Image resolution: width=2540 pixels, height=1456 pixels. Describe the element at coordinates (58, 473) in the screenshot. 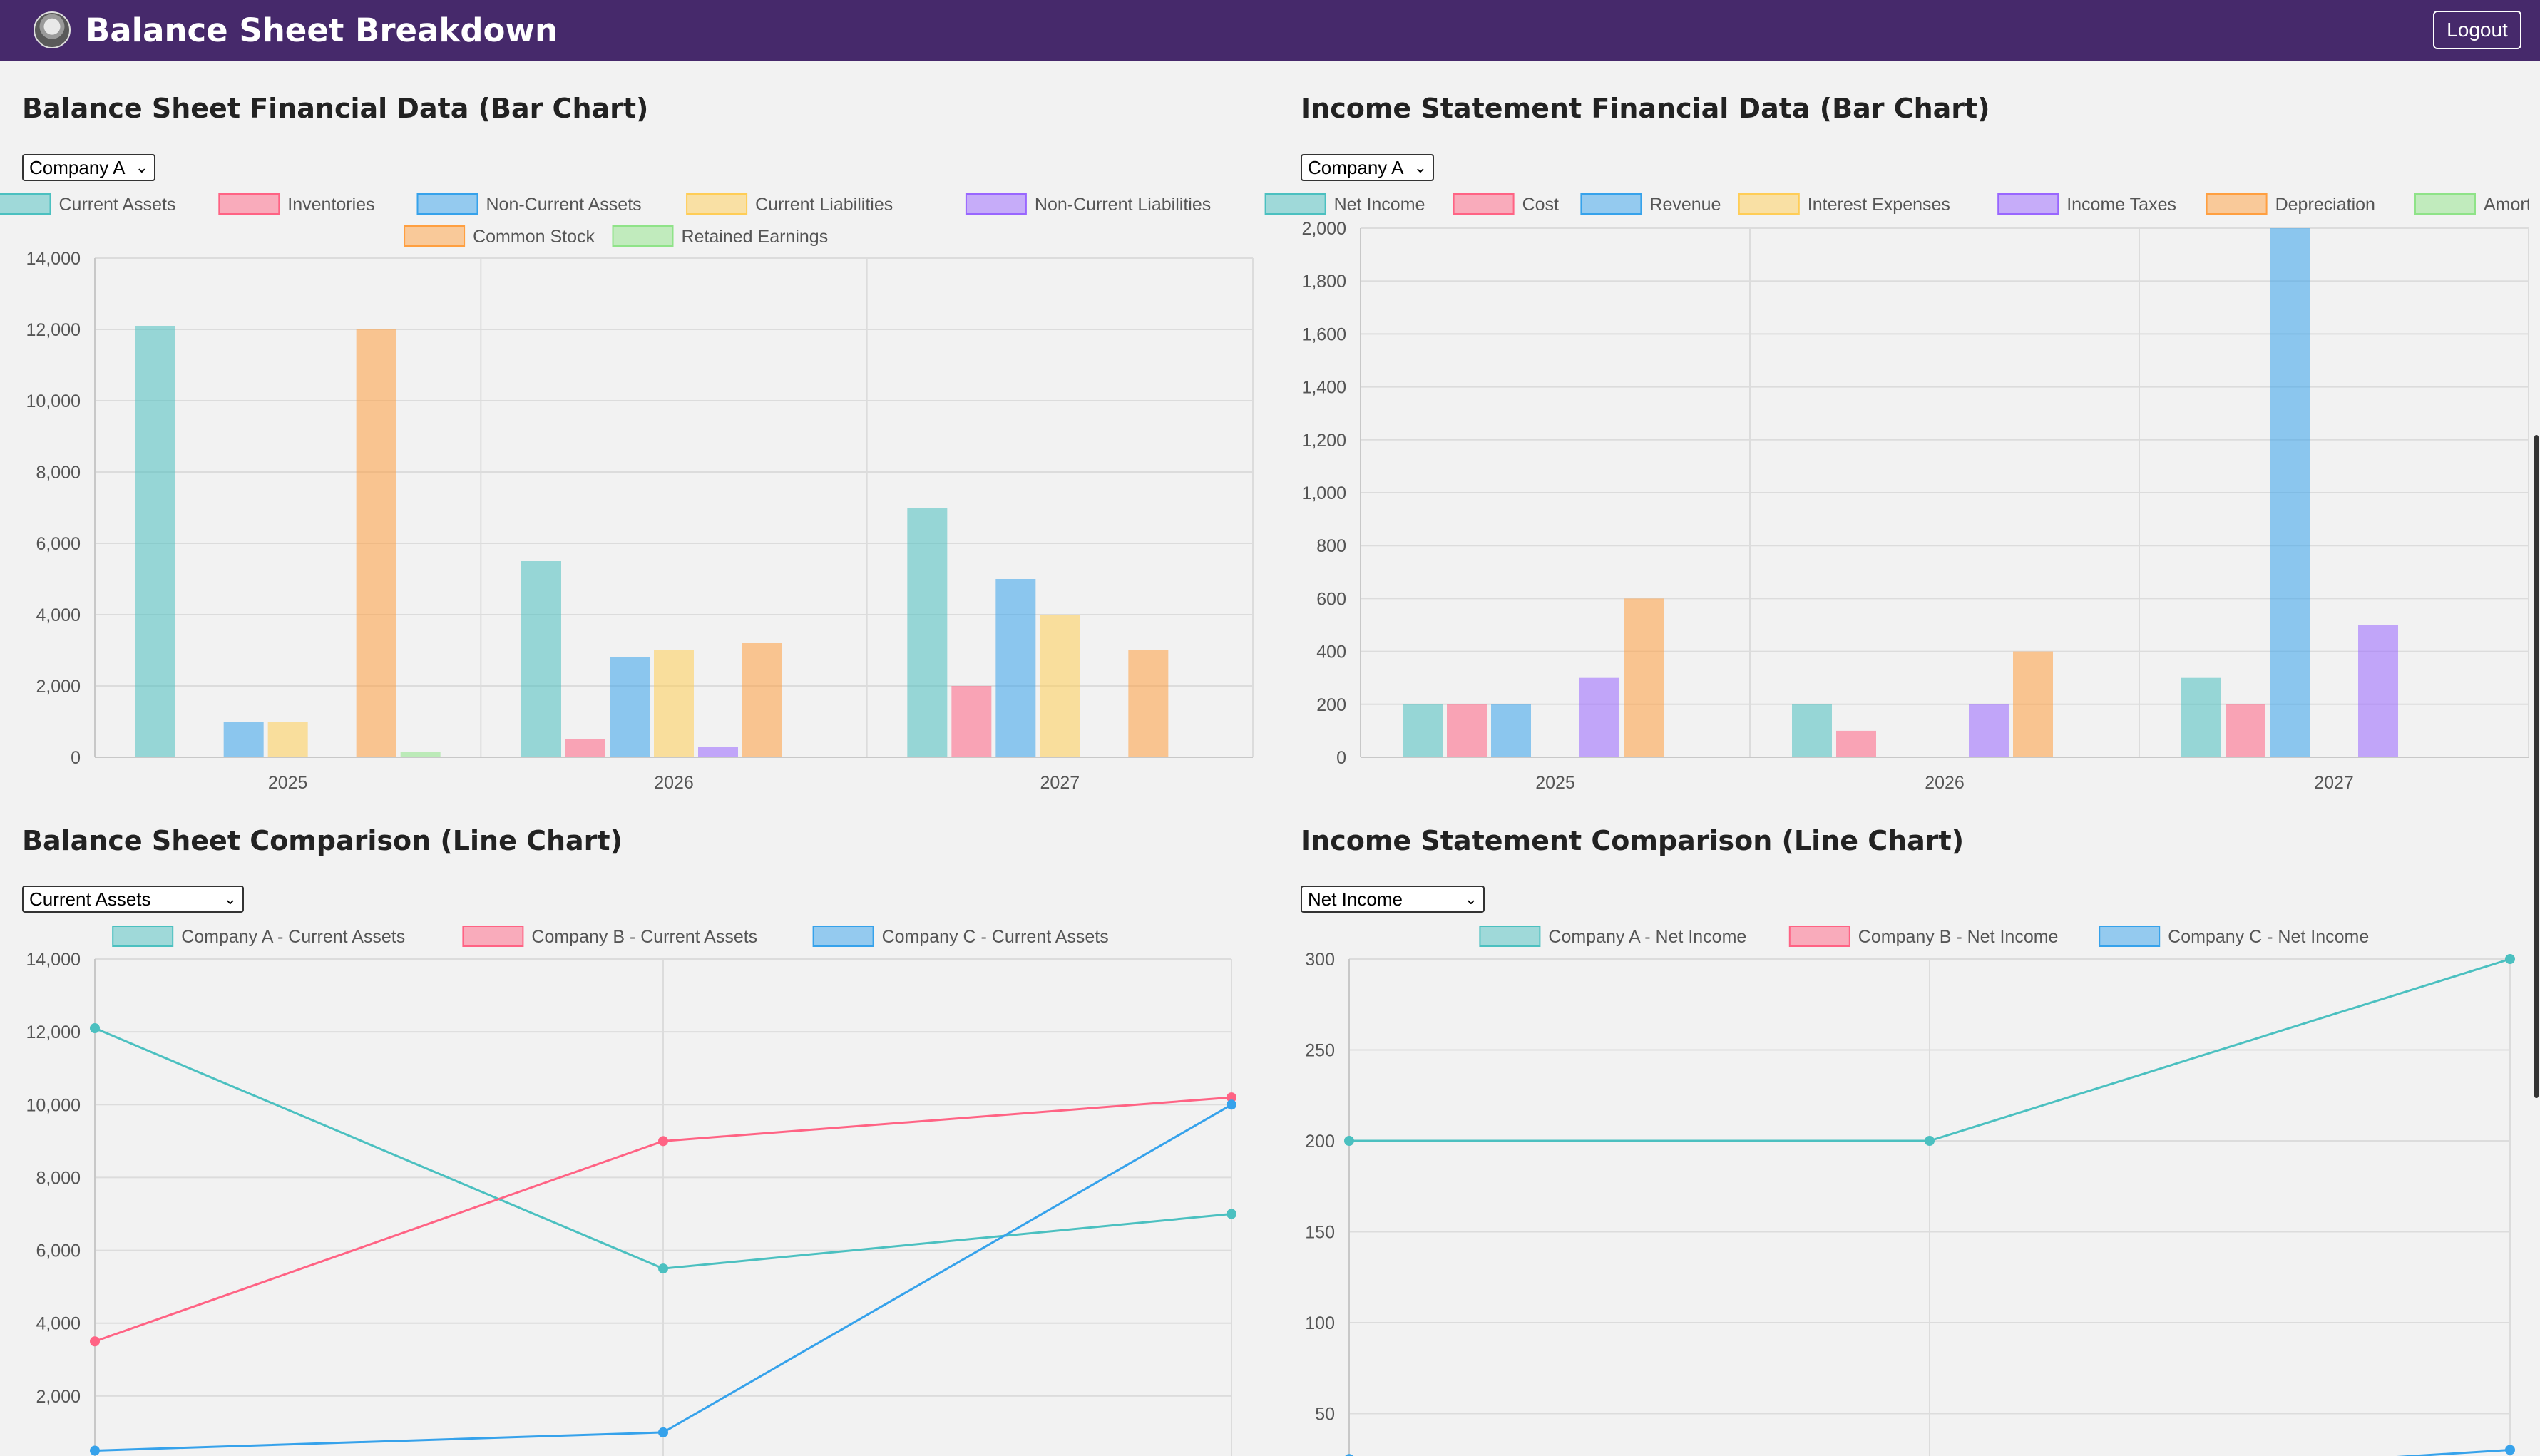

I see `y-tick-label-0: 8,000` at that location.